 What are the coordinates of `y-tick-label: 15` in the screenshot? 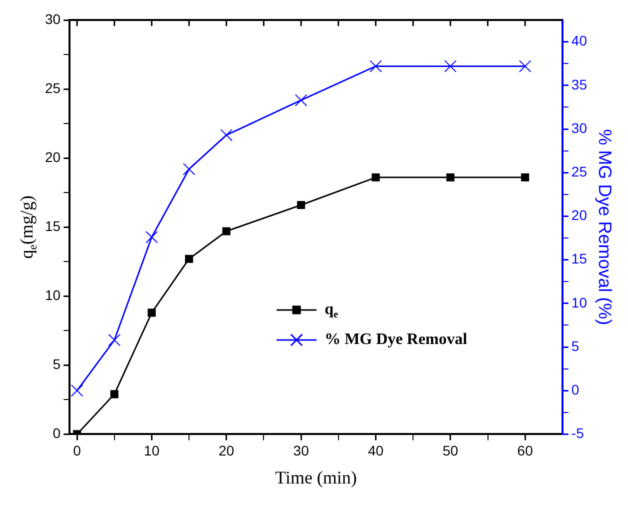 It's located at (52, 226).